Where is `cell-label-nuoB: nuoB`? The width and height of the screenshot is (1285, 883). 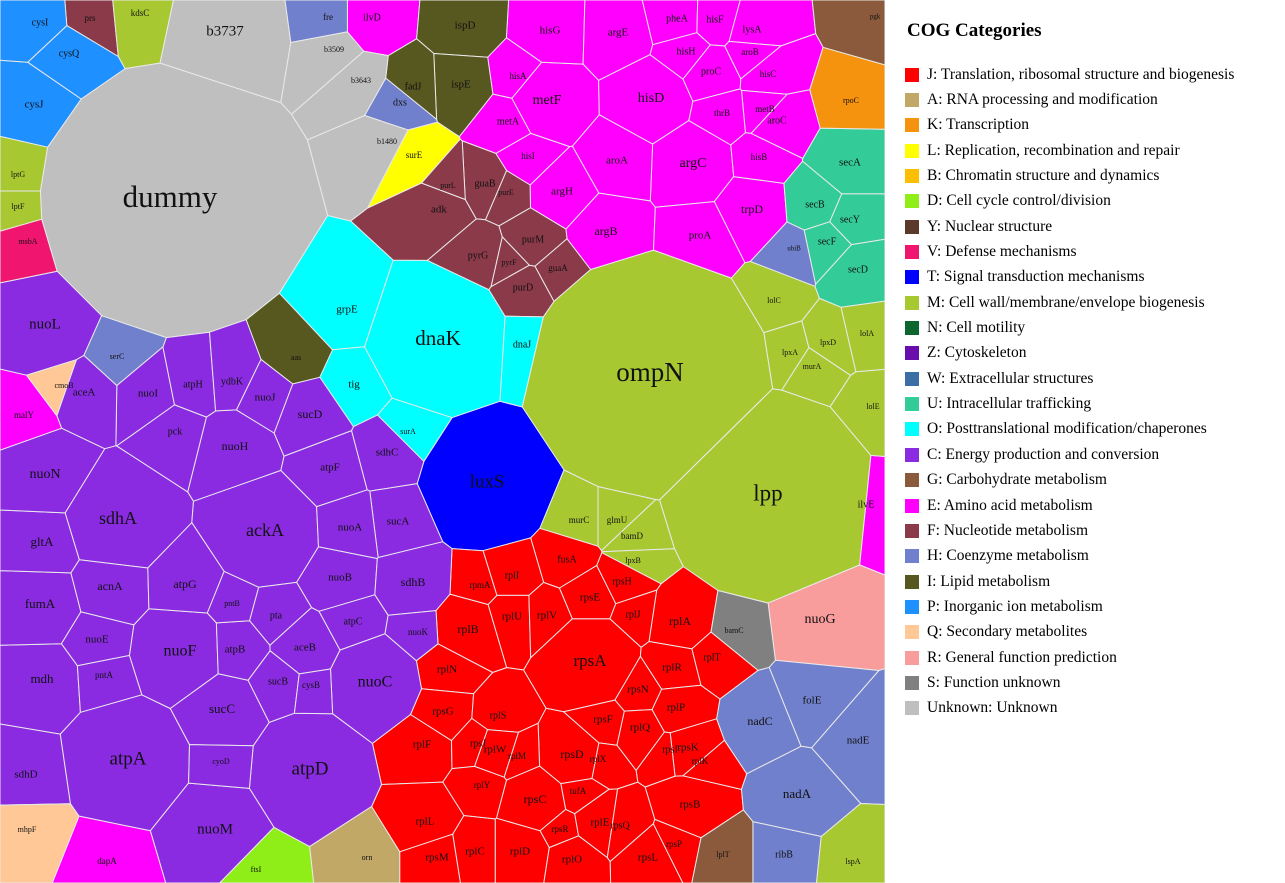 cell-label-nuoB: nuoB is located at coordinates (340, 578).